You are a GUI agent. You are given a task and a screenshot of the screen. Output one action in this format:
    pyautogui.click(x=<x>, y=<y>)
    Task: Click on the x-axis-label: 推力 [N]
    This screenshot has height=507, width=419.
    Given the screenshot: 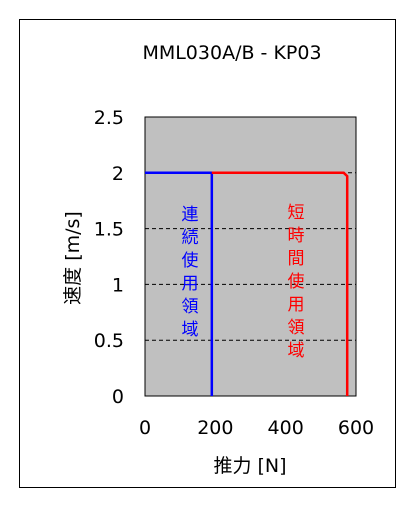 What is the action you would take?
    pyautogui.click(x=249, y=466)
    